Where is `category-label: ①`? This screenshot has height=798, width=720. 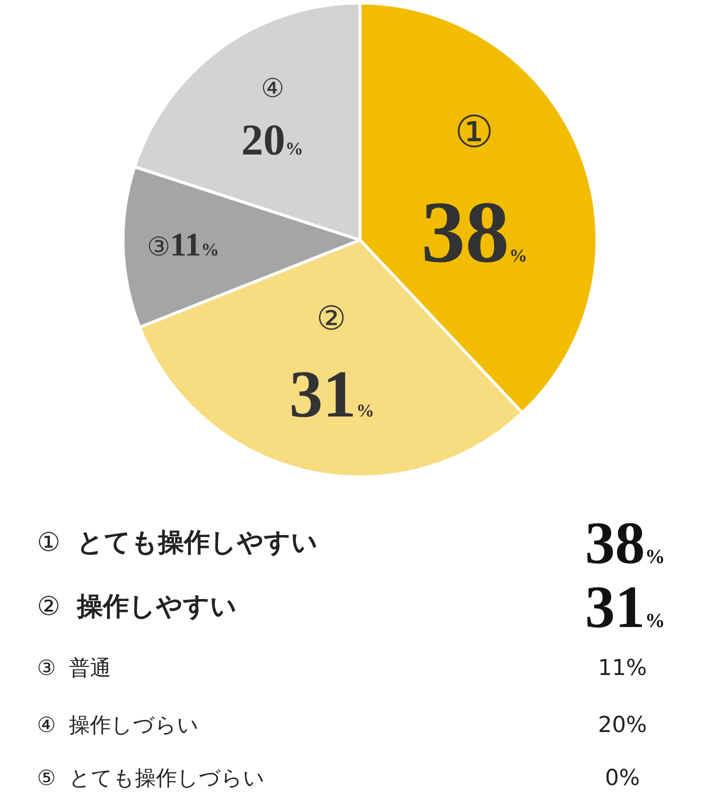
category-label: ① is located at coordinates (48, 543).